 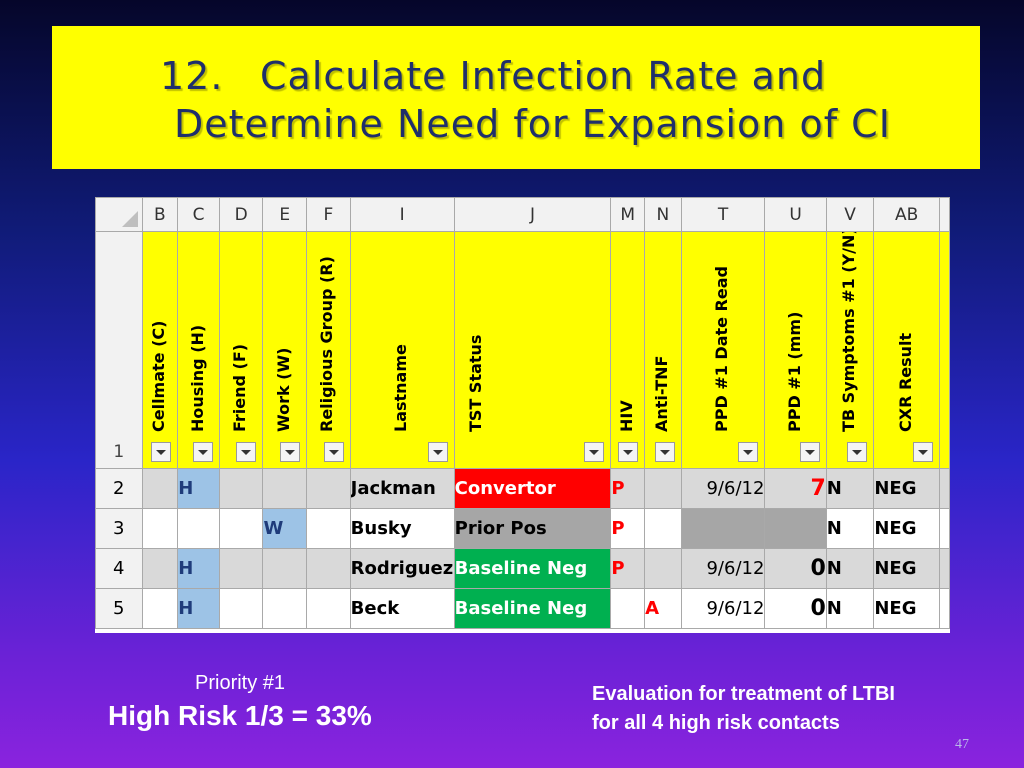 I want to click on title-line-2: Determine Need for Expansion of CI, so click(x=532, y=124).